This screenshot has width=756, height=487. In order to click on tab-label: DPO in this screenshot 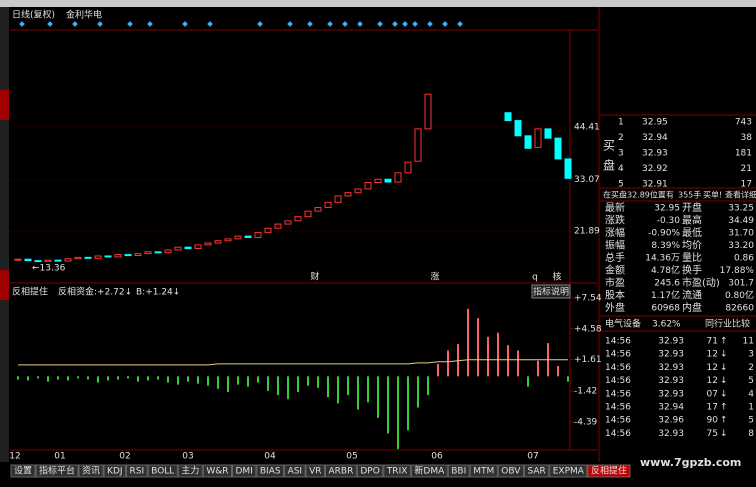, I will do `click(369, 472)`.